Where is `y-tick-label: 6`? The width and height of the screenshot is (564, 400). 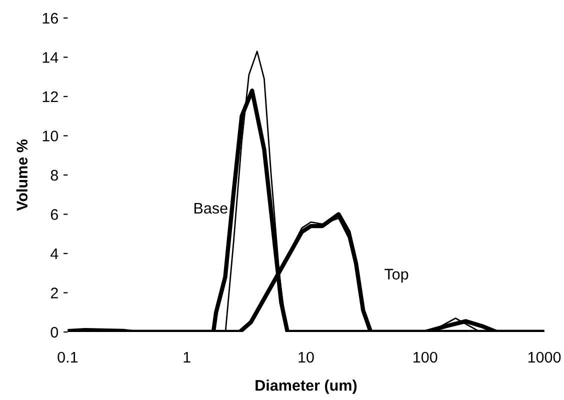 y-tick-label: 6 is located at coordinates (54, 214).